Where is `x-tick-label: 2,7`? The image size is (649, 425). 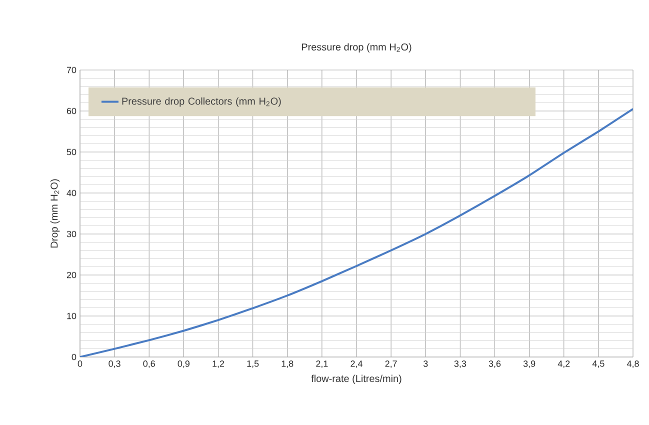 x-tick-label: 2,7 is located at coordinates (391, 364).